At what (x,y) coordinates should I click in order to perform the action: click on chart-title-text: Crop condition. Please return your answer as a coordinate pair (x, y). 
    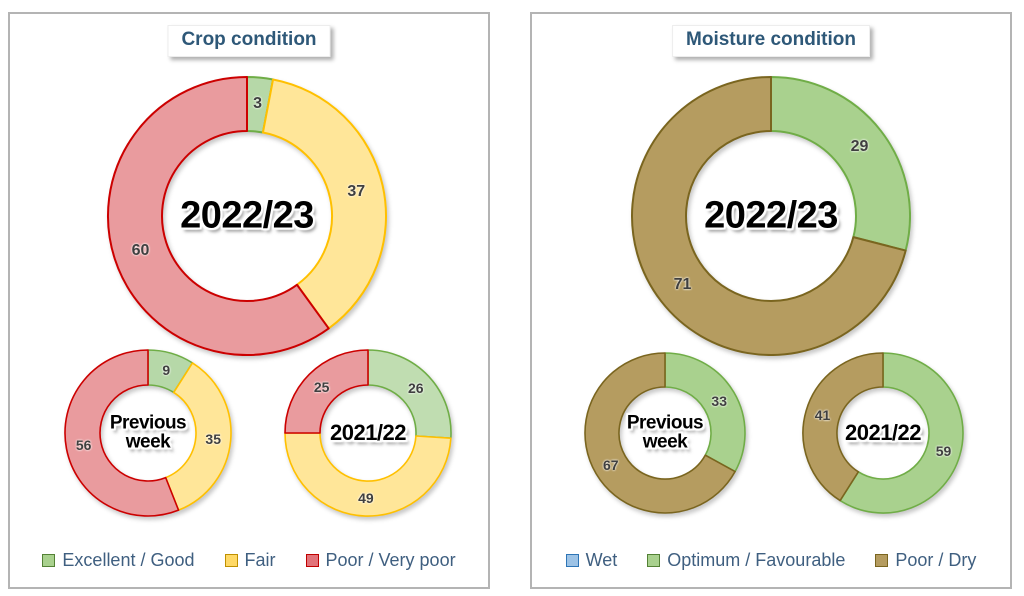
    Looking at the image, I should click on (249, 39).